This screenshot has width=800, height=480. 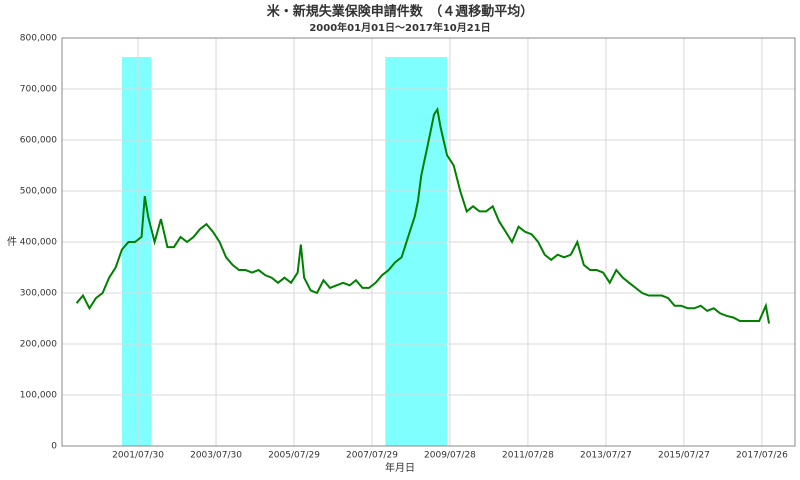 I want to click on x-tick-label: 2005/07/29, so click(x=294, y=456).